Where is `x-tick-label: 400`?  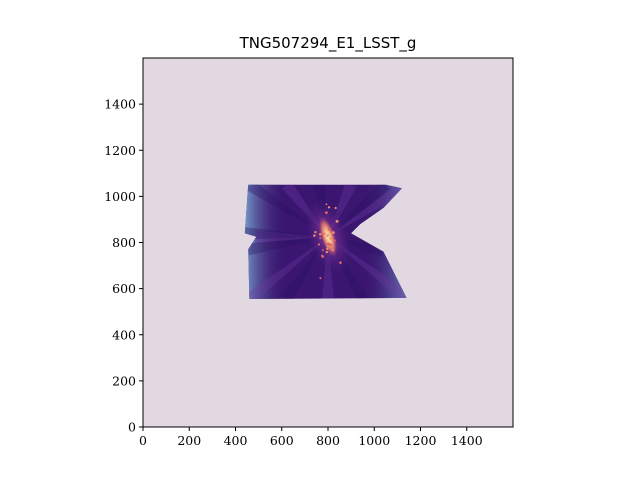 x-tick-label: 400 is located at coordinates (236, 440).